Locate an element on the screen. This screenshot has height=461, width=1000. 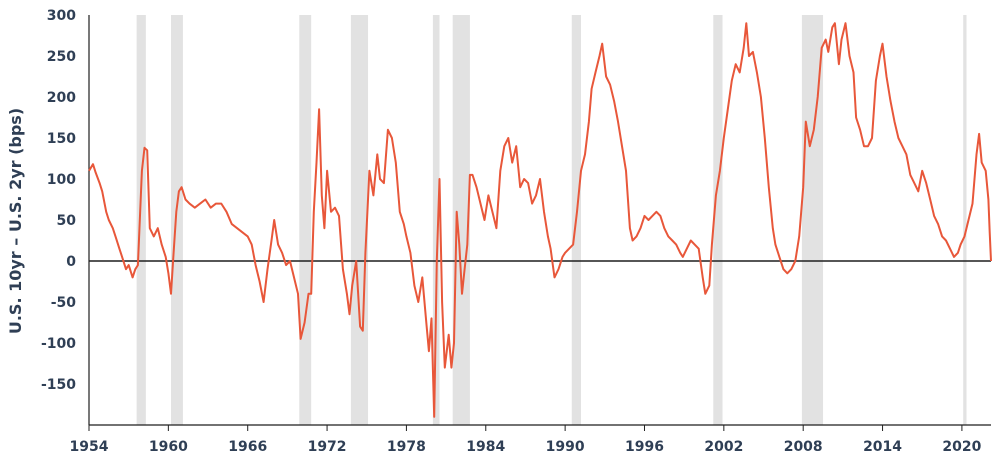
y-tick-label: -150 is located at coordinates (58, 385).